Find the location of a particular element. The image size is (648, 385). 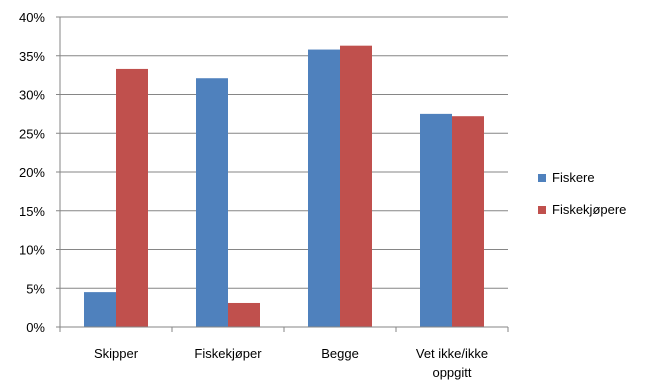

y-tick-label: 35% is located at coordinates (32, 56).